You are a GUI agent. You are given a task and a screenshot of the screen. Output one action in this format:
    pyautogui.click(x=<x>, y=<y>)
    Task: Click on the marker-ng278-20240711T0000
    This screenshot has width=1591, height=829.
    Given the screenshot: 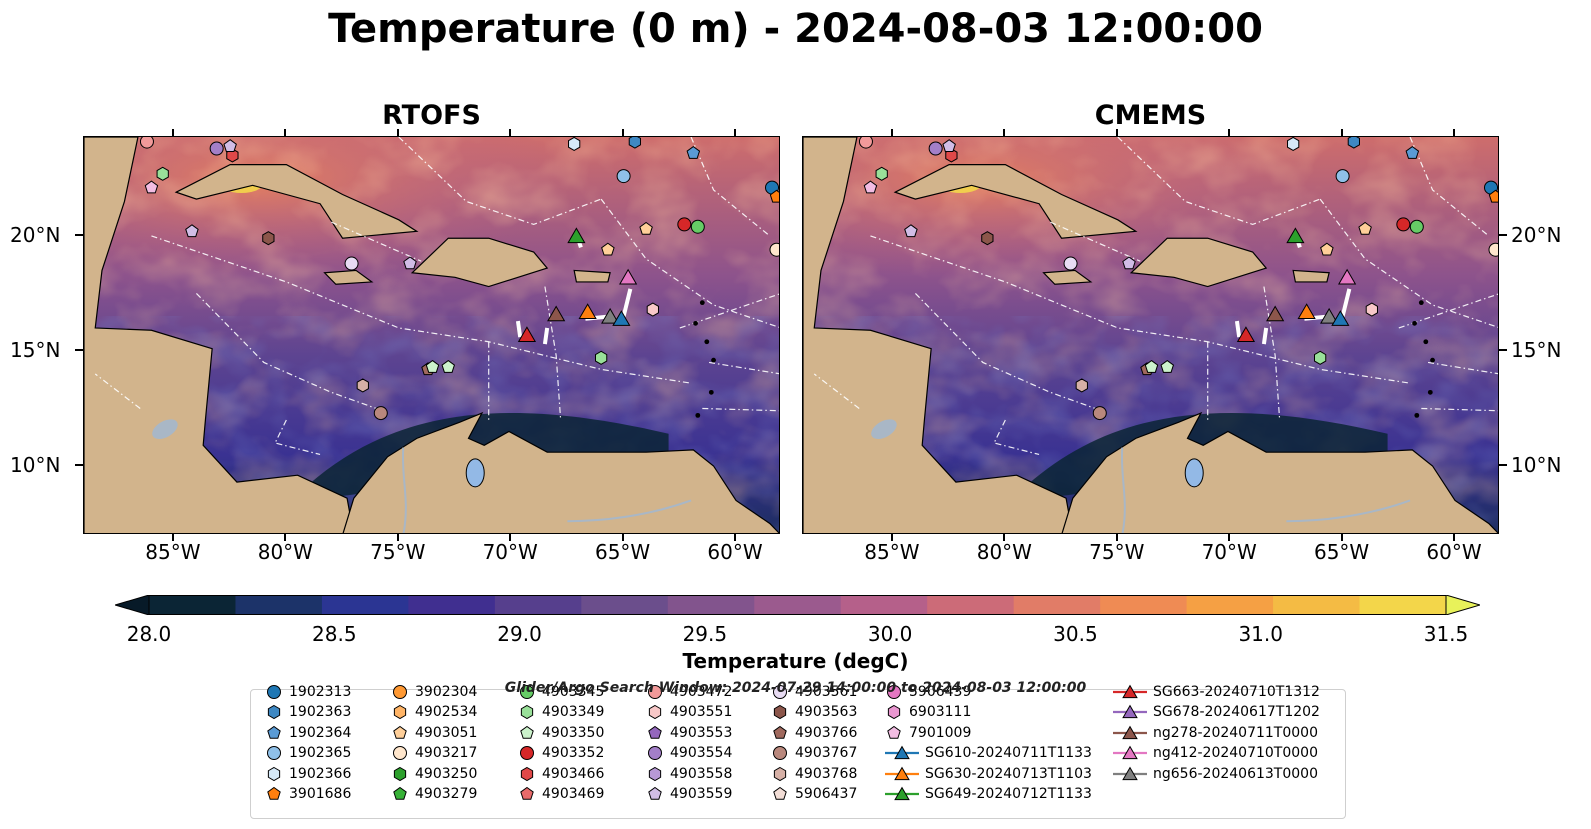 What is the action you would take?
    pyautogui.click(x=1275, y=313)
    